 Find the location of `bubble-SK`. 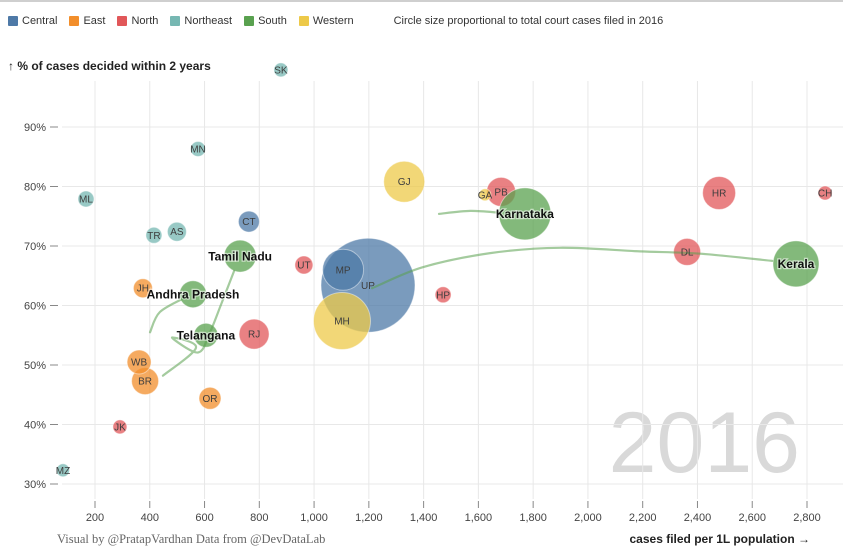

bubble-SK is located at coordinates (281, 70).